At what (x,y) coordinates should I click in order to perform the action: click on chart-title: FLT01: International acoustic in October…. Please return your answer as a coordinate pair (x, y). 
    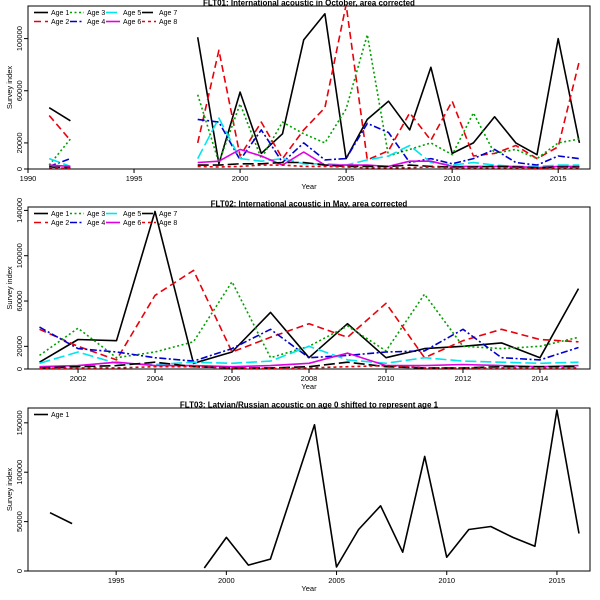
    Looking at the image, I should click on (309, 4).